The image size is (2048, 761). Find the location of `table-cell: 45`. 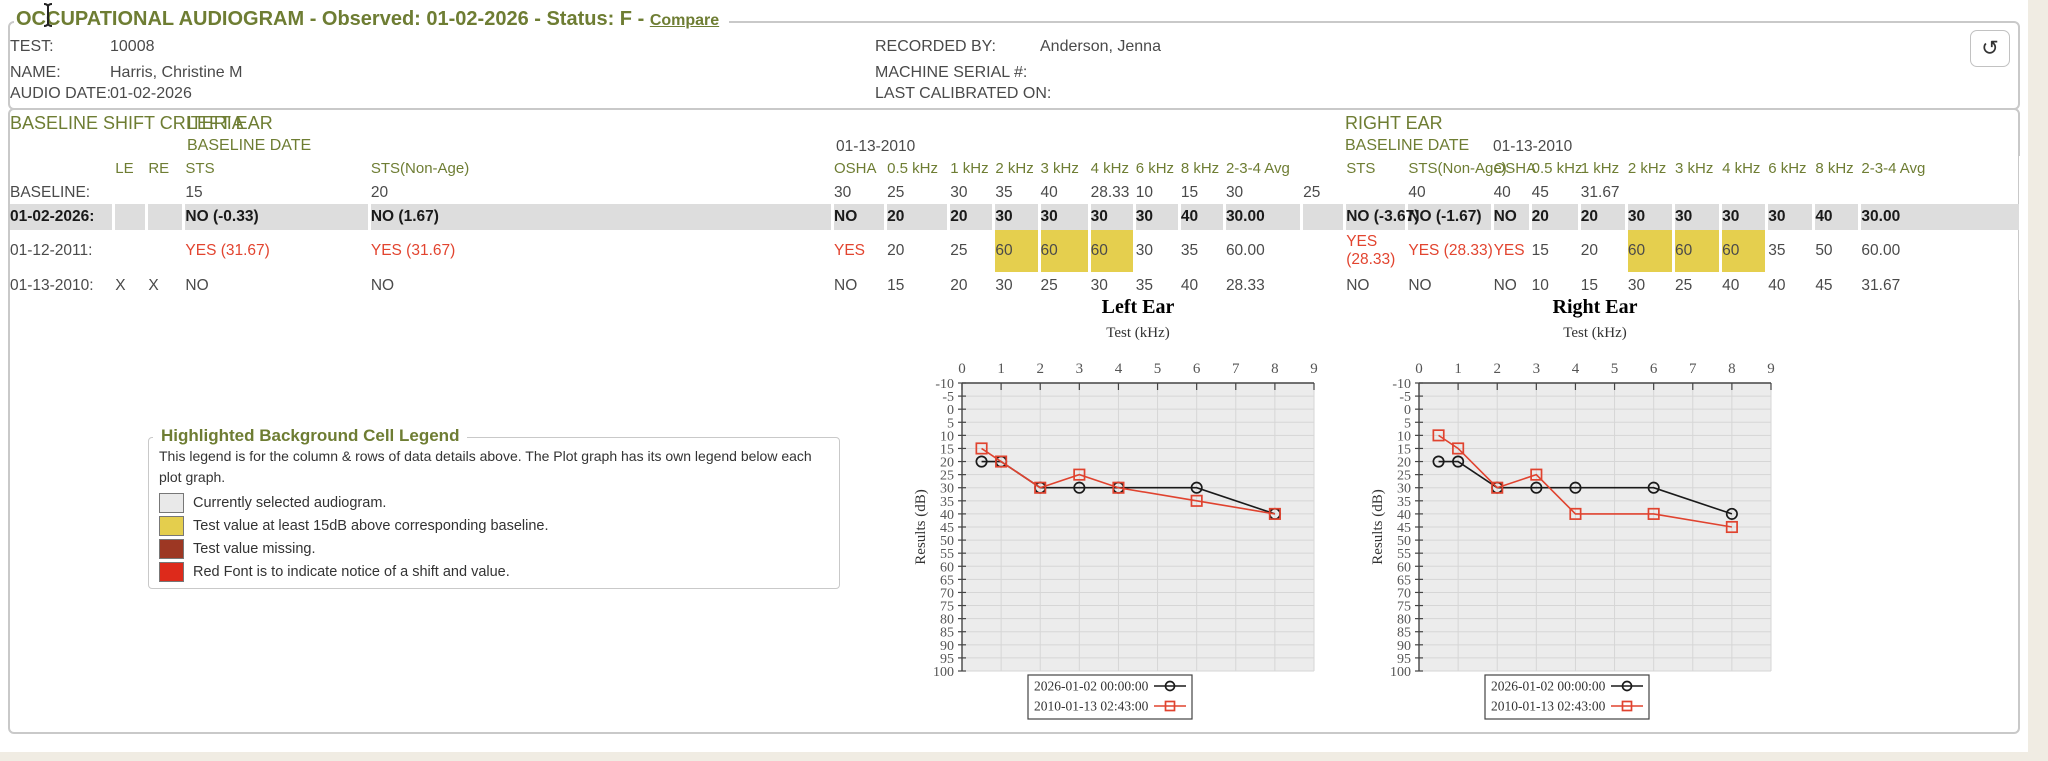

table-cell: 45 is located at coordinates (1838, 286).